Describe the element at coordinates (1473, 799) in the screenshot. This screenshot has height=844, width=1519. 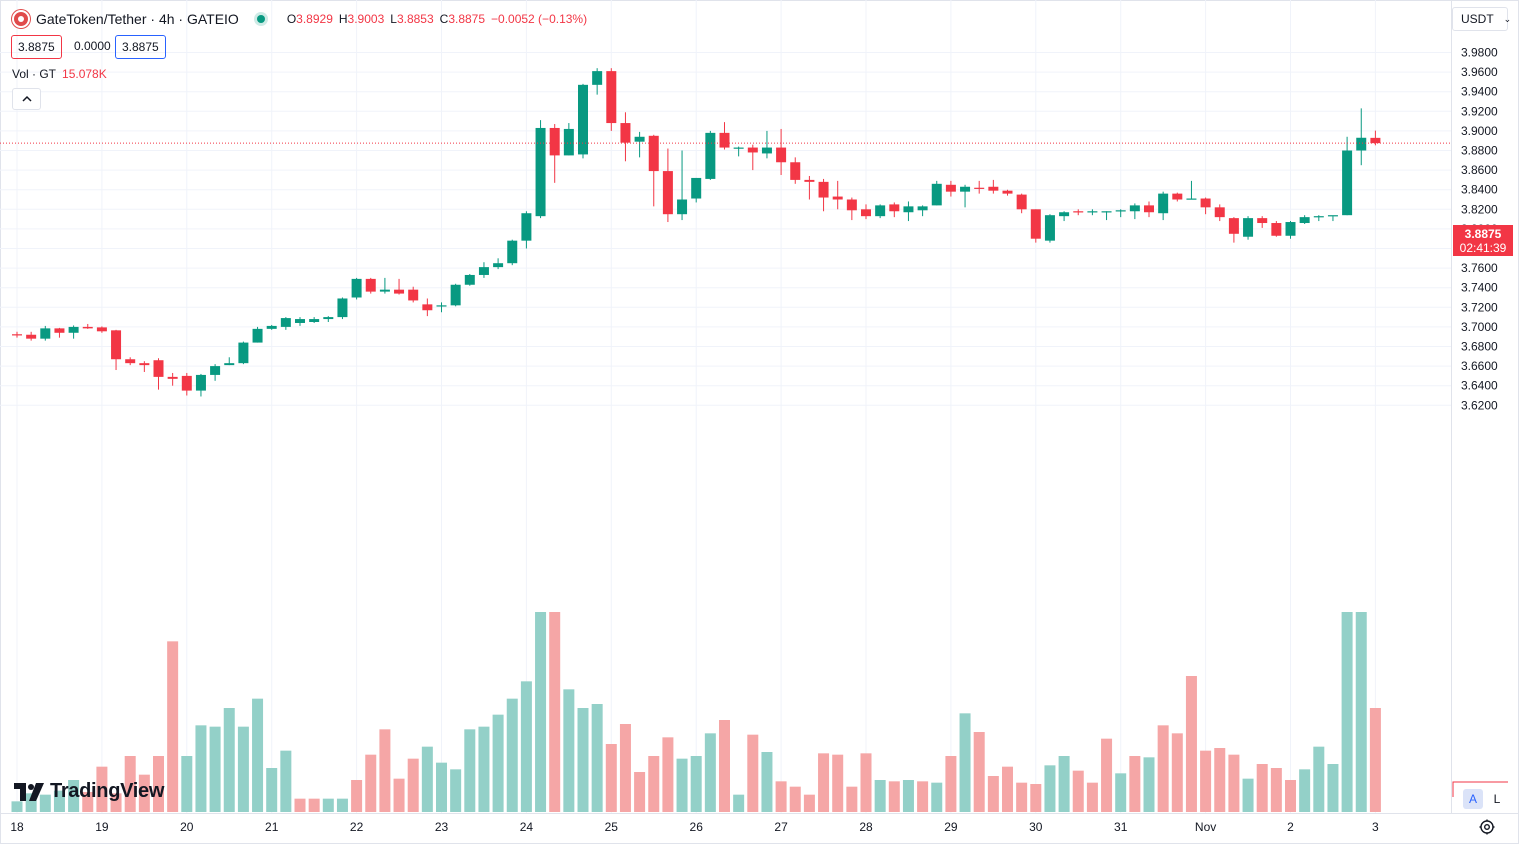
I see `auto-scale-button: A` at that location.